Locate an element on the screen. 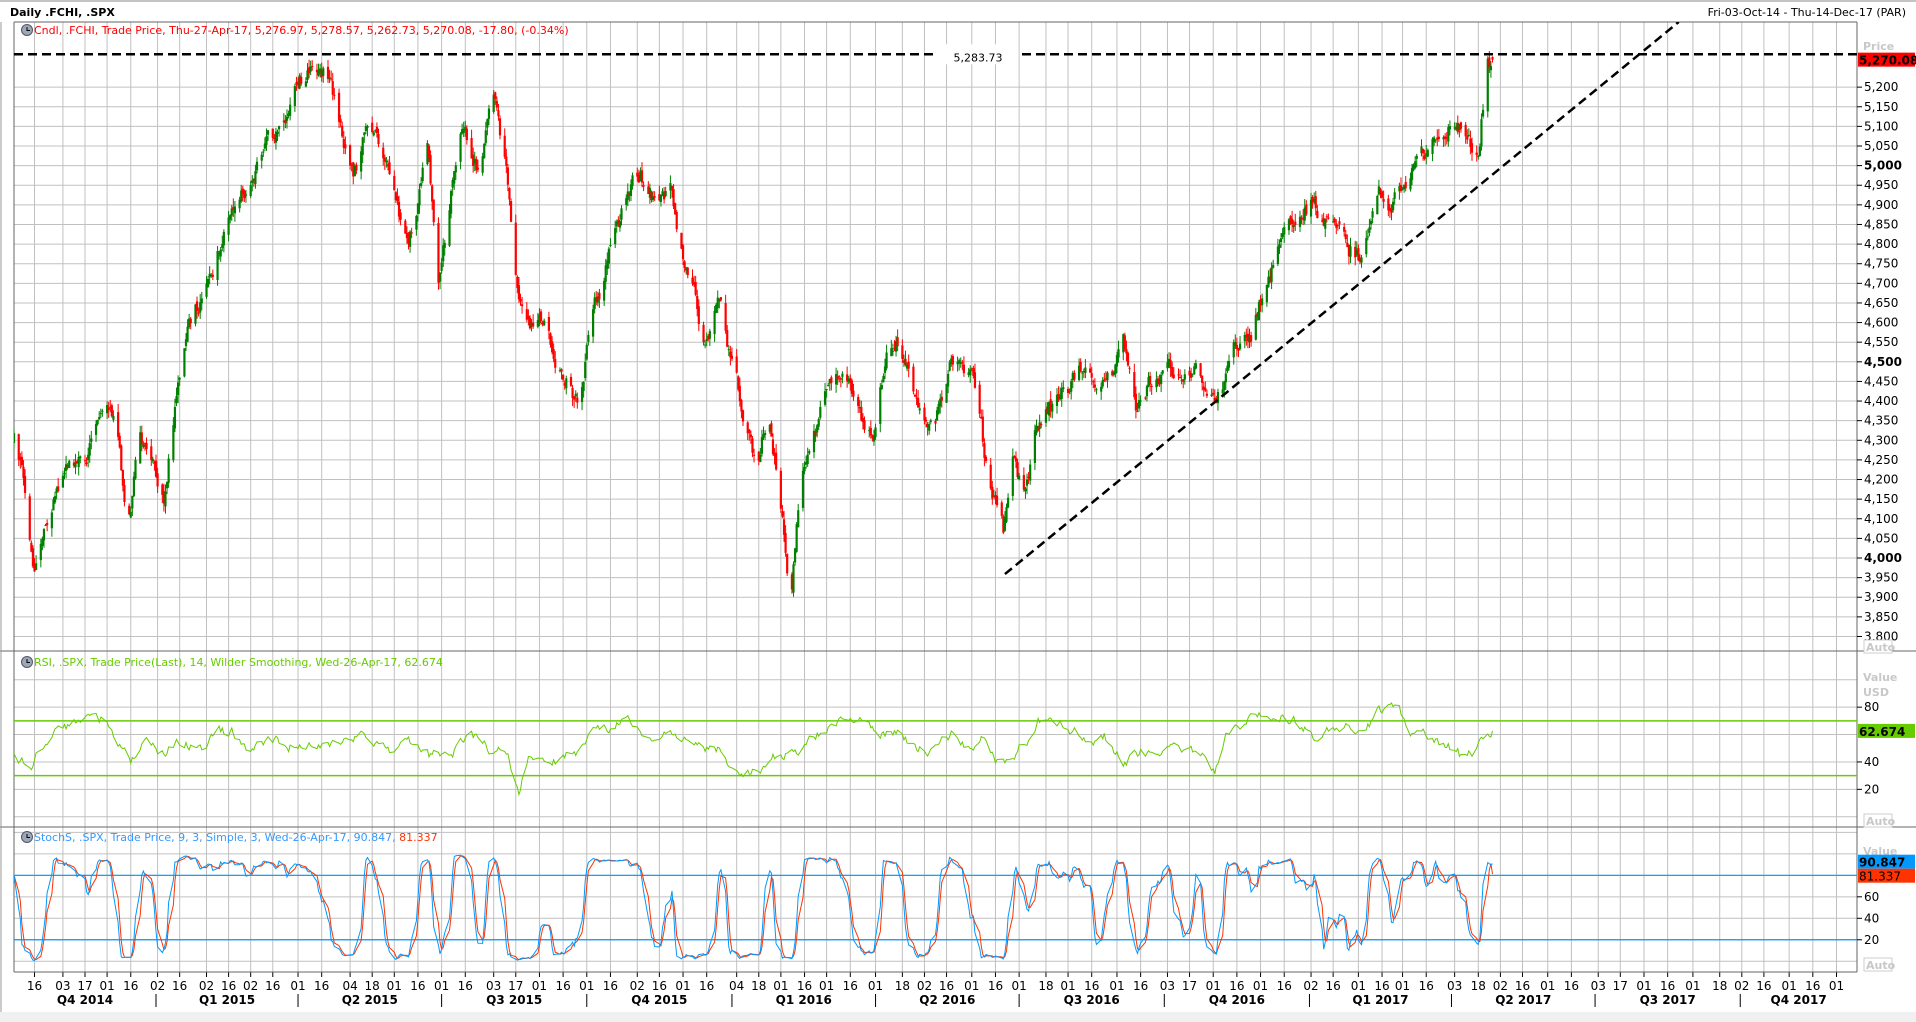  y-tick-label: 5,000 is located at coordinates (1883, 166).